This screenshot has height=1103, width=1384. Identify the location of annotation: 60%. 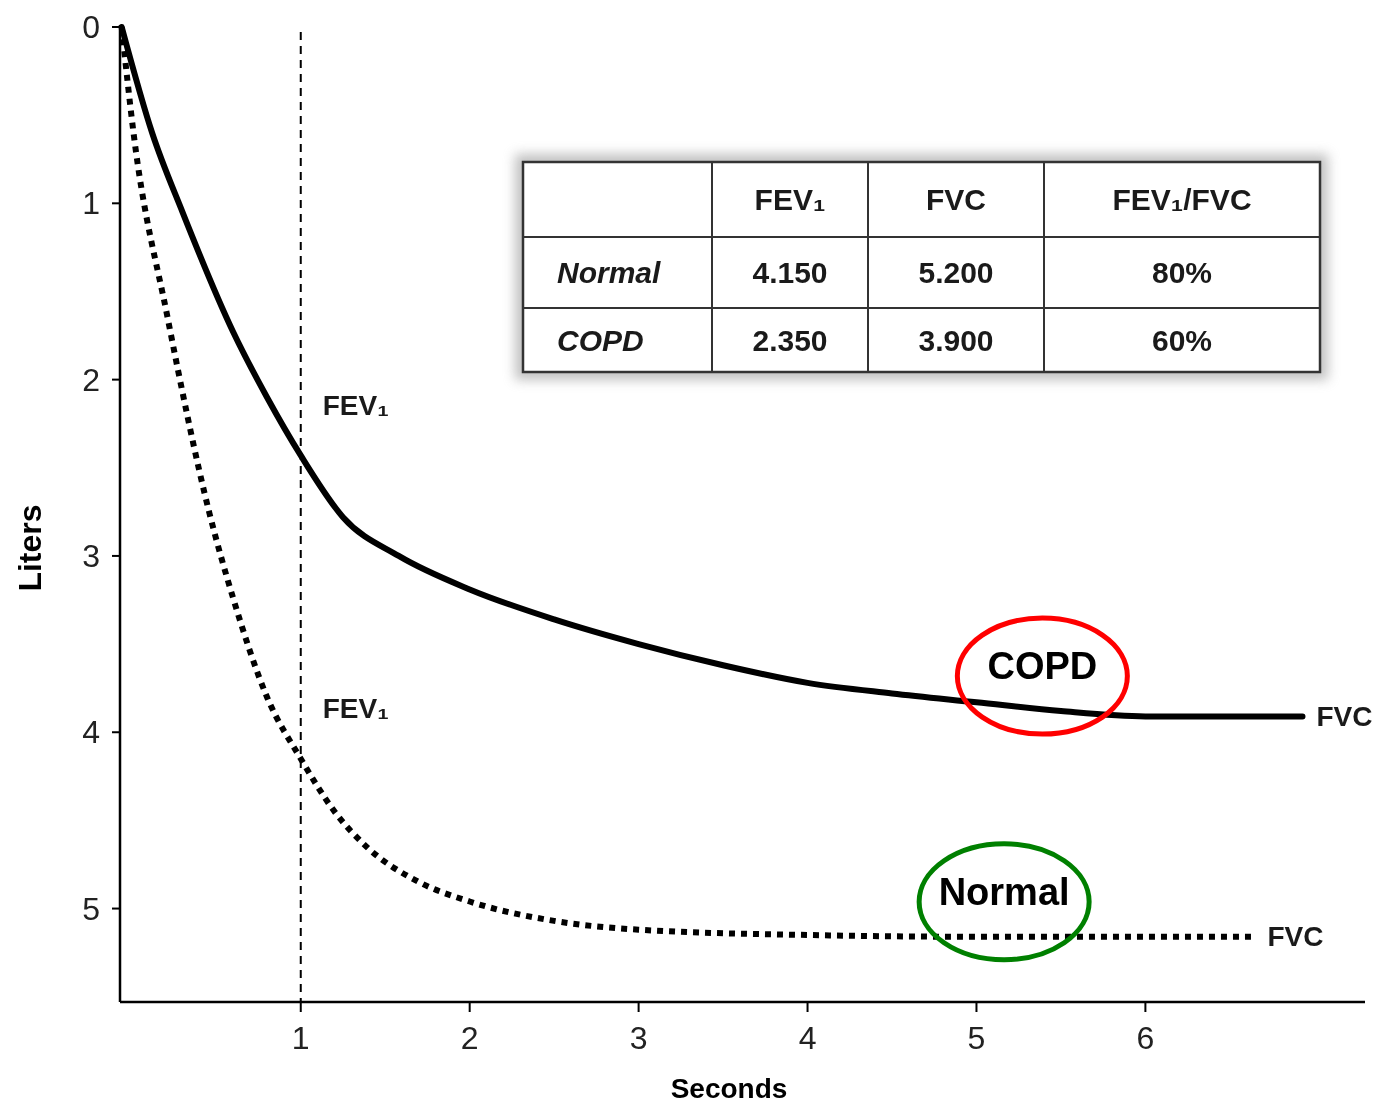
(1182, 340).